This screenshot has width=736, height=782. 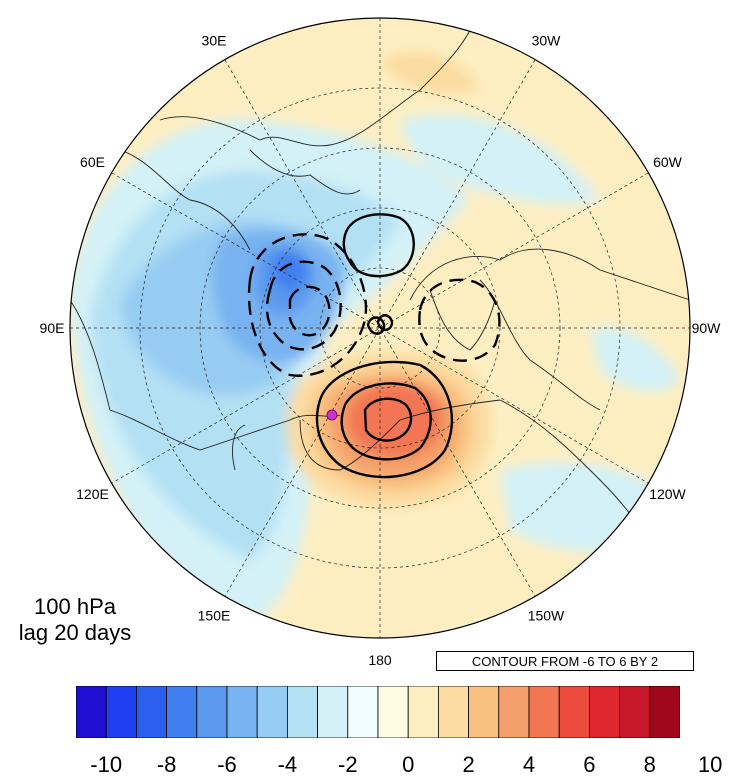 What do you see at coordinates (214, 41) in the screenshot?
I see `lon-label-11: 30E` at bounding box center [214, 41].